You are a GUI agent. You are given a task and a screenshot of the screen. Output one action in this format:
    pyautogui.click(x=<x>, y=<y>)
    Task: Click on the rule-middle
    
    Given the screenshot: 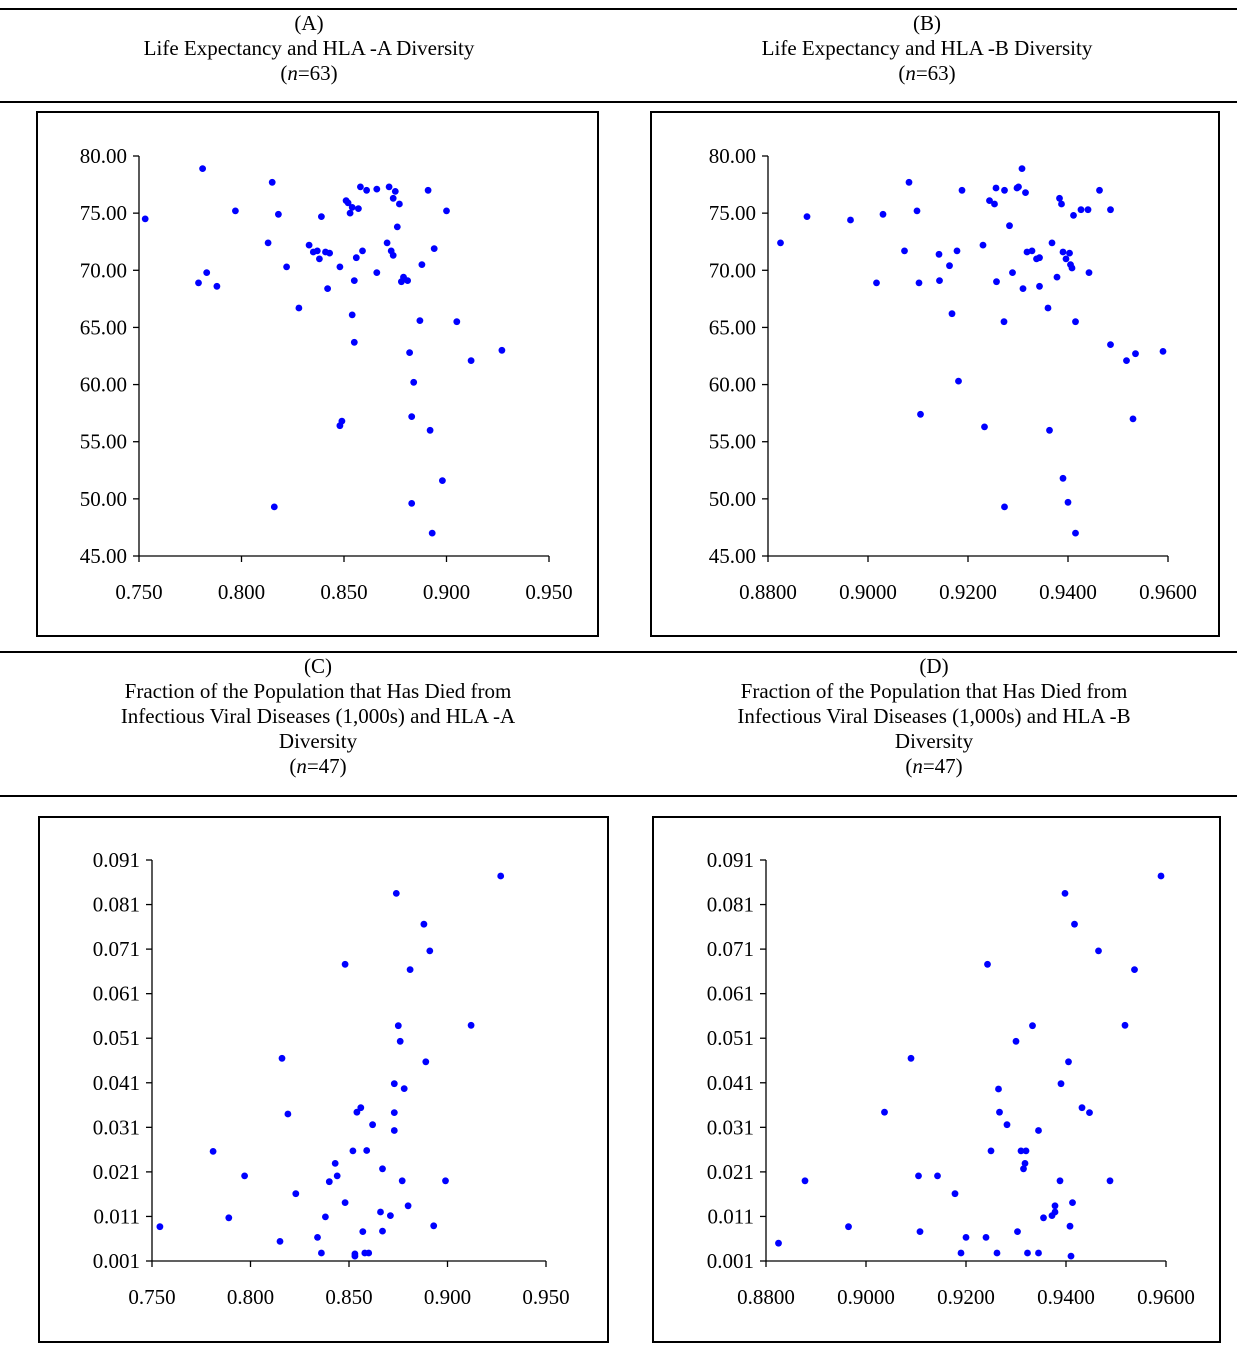 What is the action you would take?
    pyautogui.click(x=618, y=652)
    